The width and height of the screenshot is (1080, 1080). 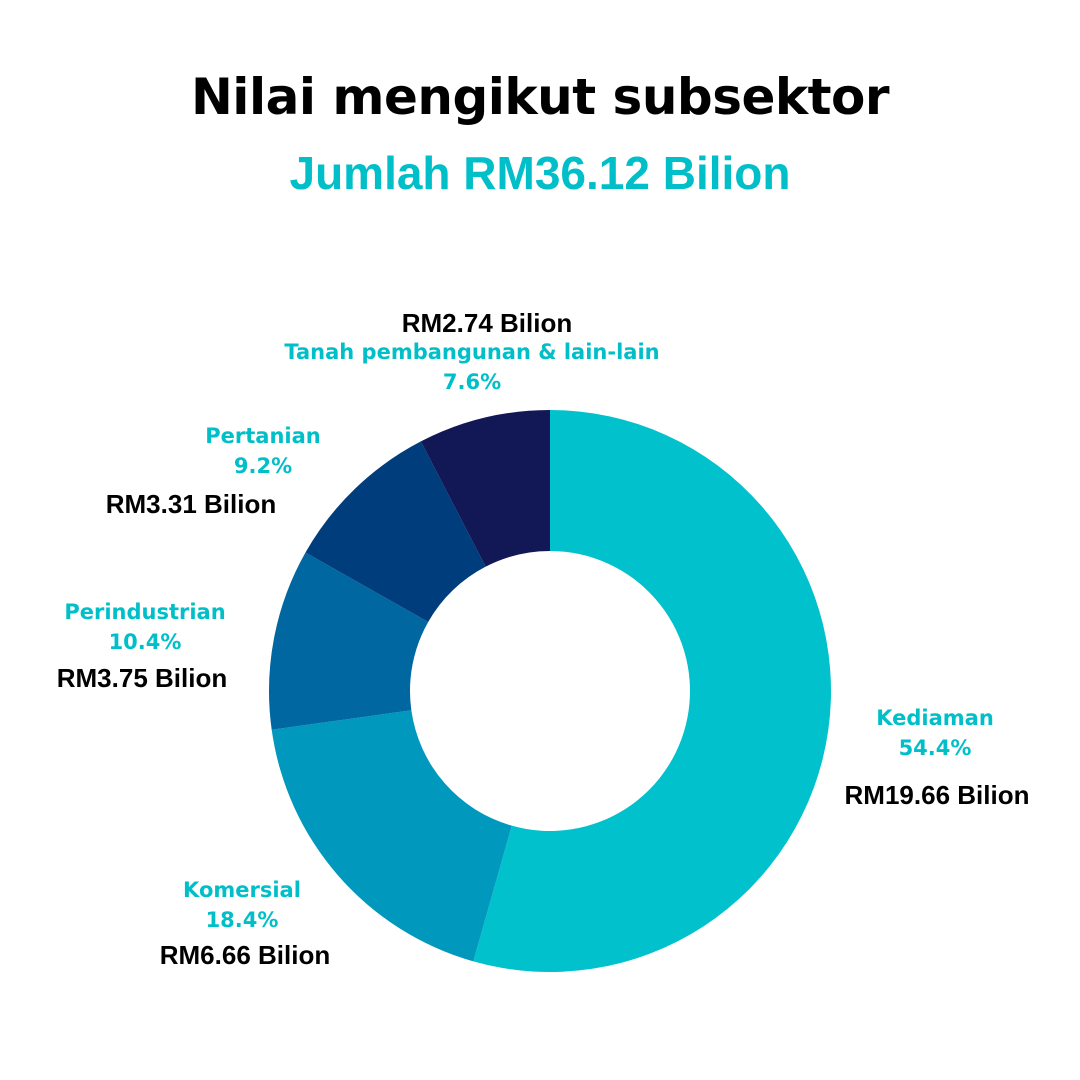 I want to click on slice-value-tanah: RM2.74 Bilion, so click(x=487, y=323).